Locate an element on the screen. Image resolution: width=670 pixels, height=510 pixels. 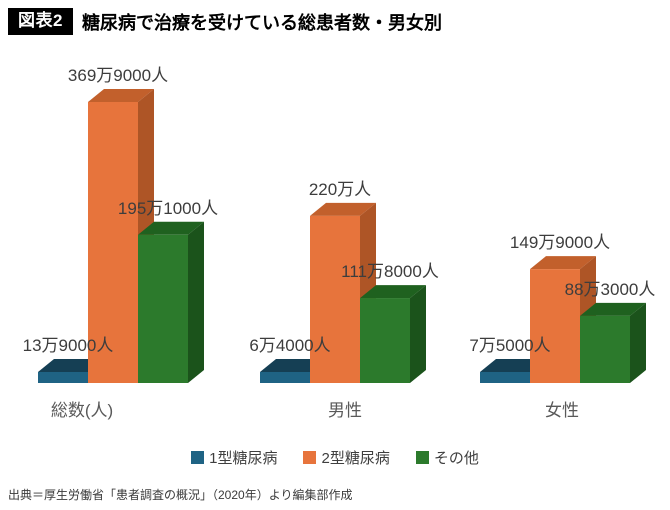
legend-item-type2-diabetes: 2型糖尿病 is located at coordinates (346, 457).